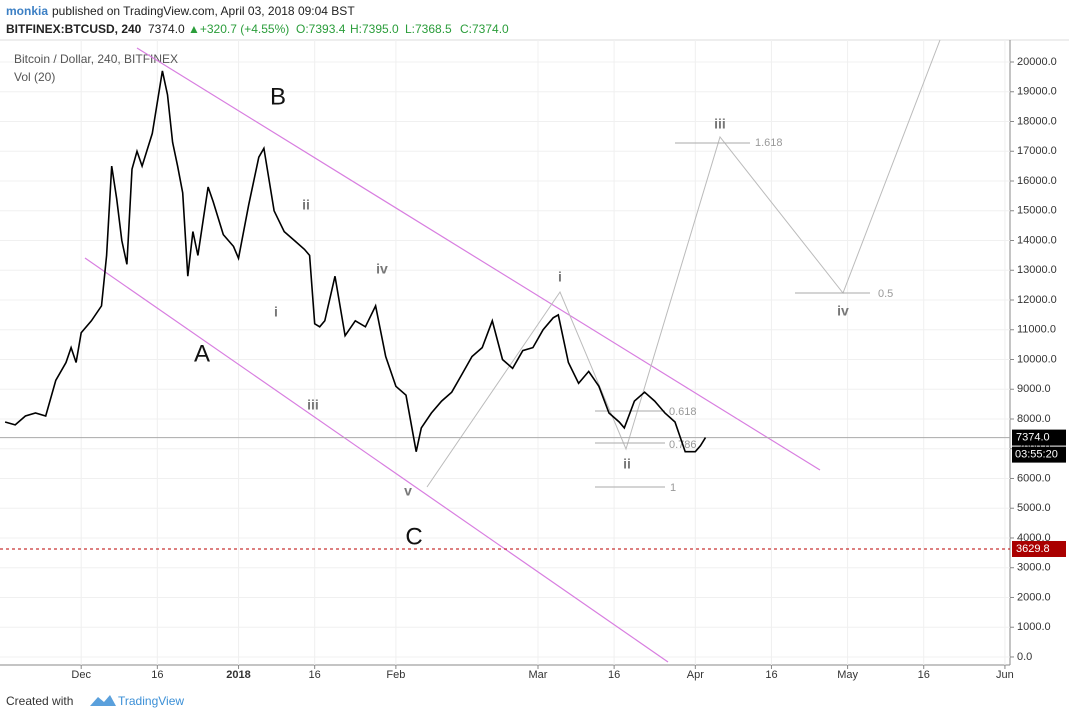 The height and width of the screenshot is (725, 1069). I want to click on y-tick-label: 16000.0, so click(1037, 181).